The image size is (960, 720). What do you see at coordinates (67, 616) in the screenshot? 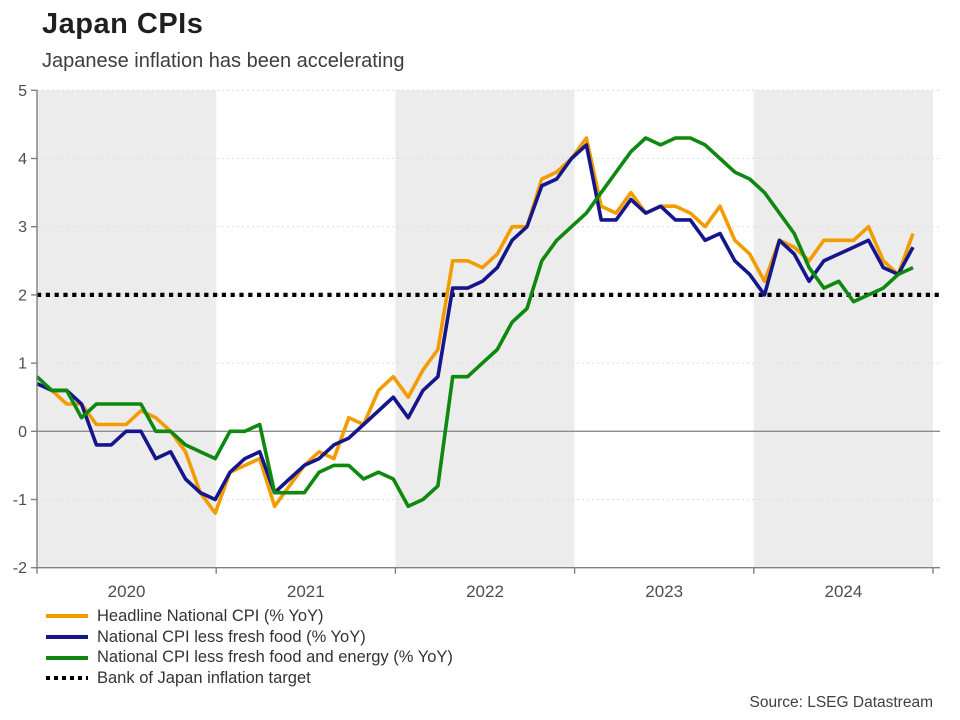
I see `headline-cpi-line-swatch` at bounding box center [67, 616].